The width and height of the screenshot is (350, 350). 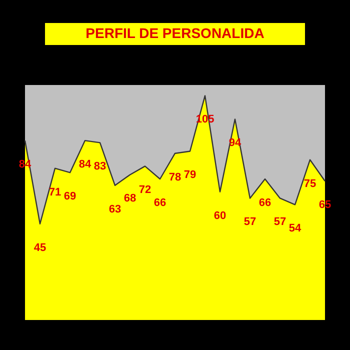 I want to click on data-label: 45, so click(x=40, y=248).